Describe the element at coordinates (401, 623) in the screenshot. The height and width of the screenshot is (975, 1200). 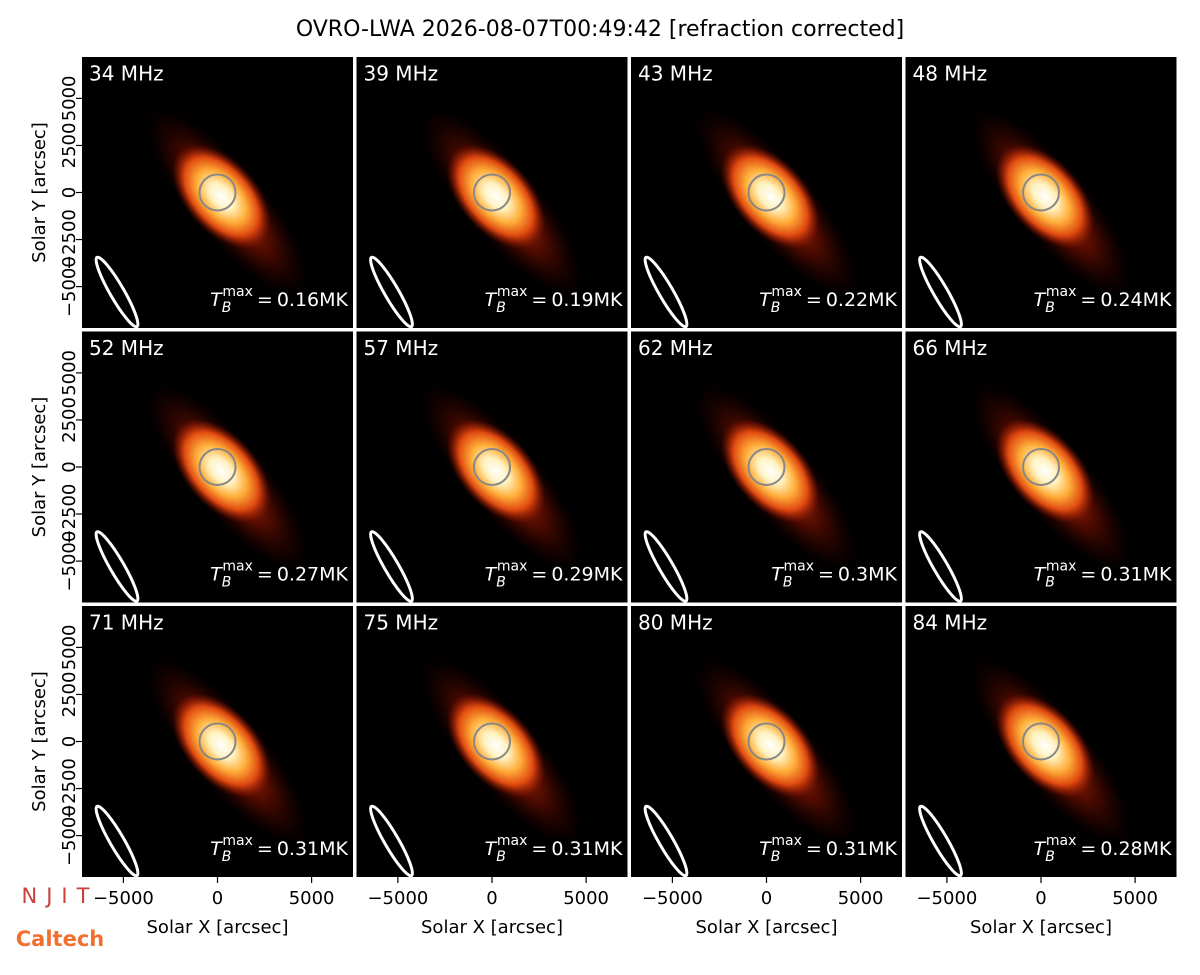
I see `frequency-label: 75 MHz` at that location.